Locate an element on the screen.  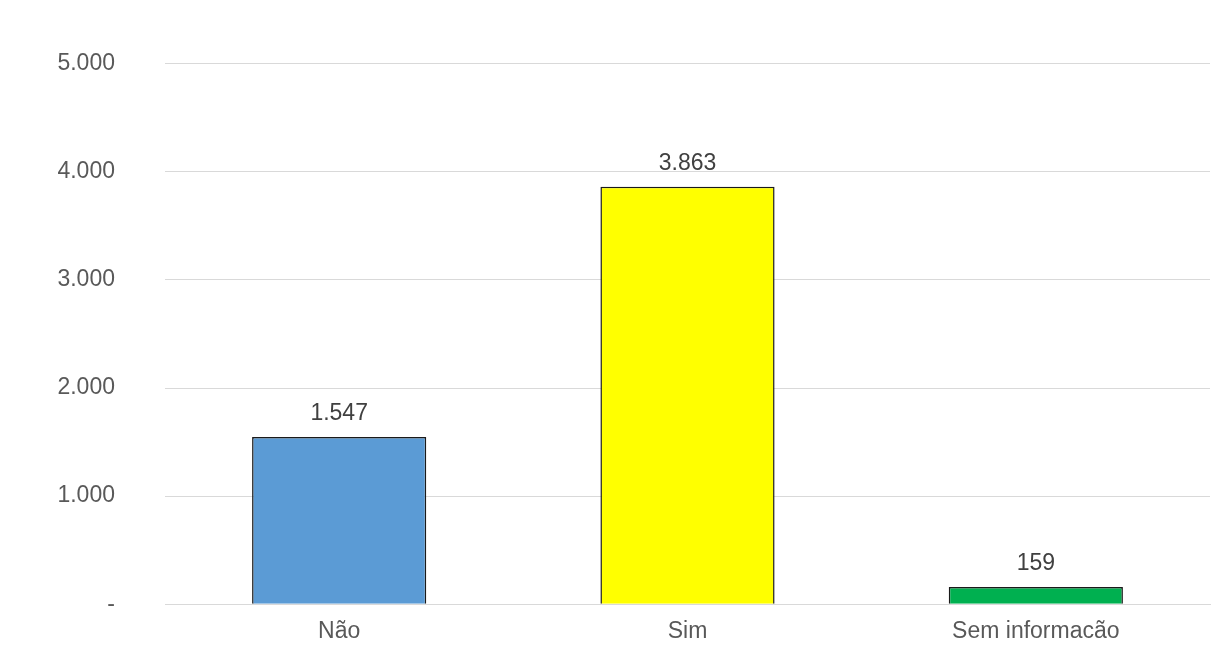
y-tick-label: 4.000 is located at coordinates (86, 170).